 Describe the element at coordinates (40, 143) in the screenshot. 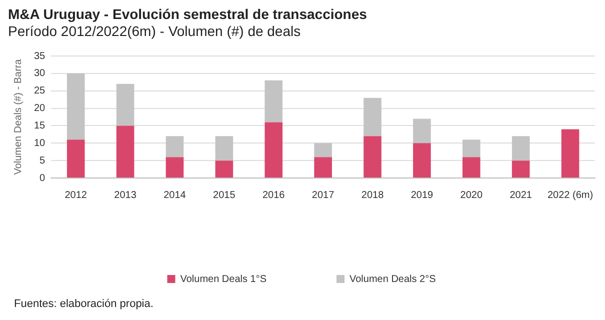

I see `y-tick-label: 10` at that location.